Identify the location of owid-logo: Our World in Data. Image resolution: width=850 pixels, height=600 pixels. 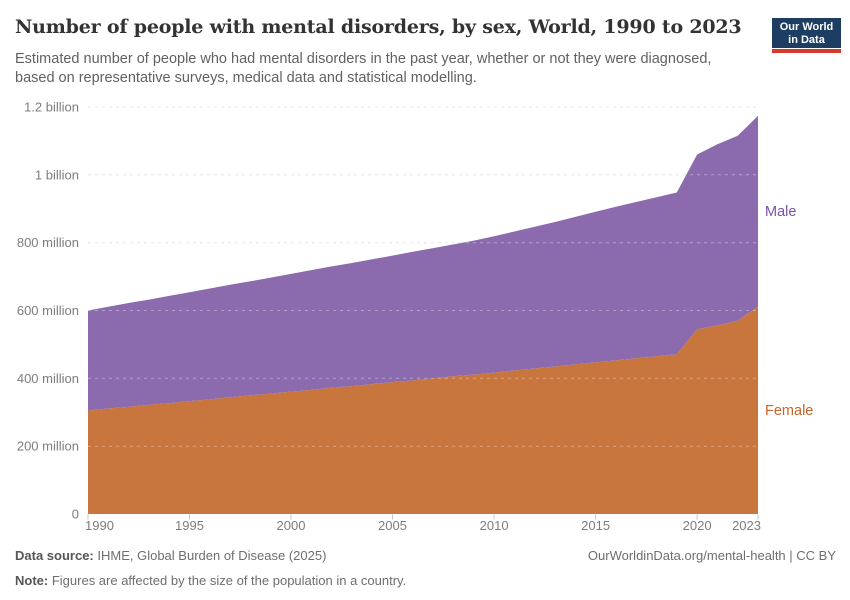
(806, 33).